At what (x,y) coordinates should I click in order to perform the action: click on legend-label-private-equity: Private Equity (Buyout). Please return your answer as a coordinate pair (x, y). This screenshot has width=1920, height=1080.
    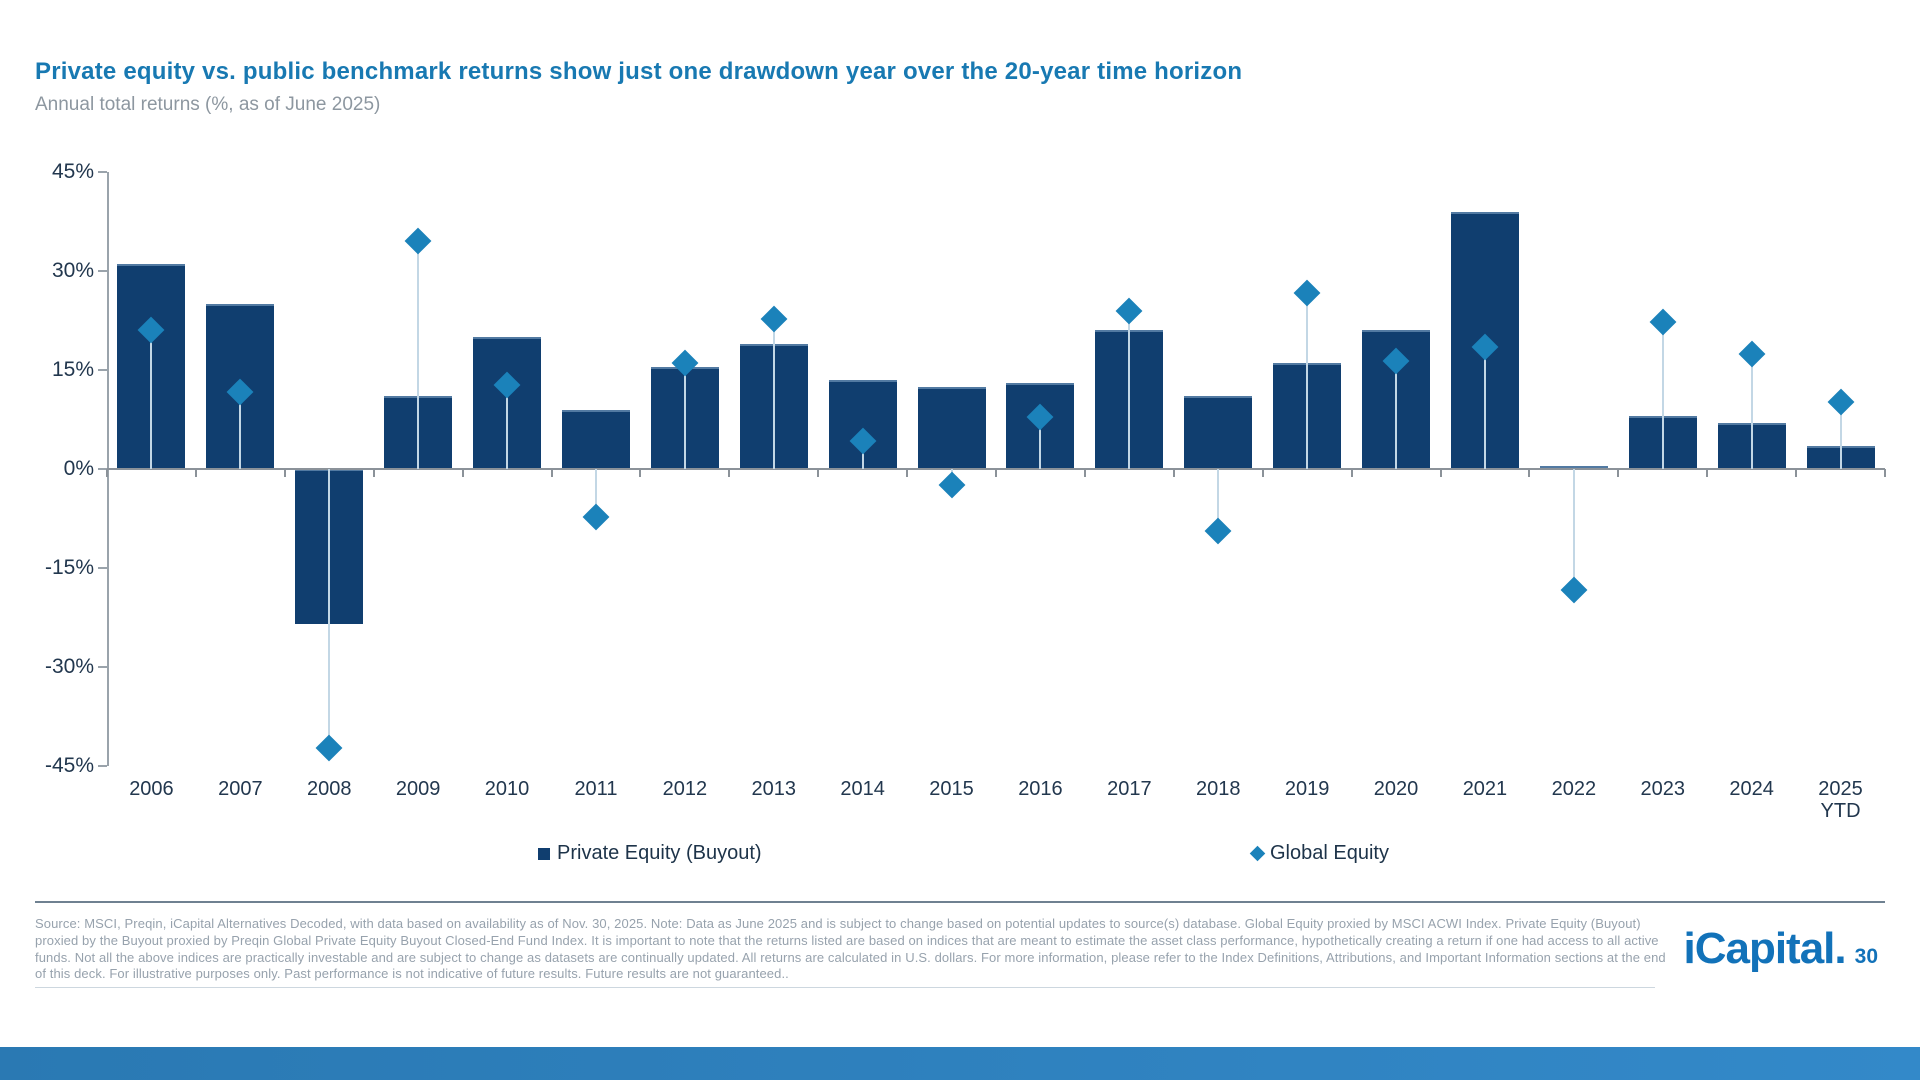
    Looking at the image, I should click on (659, 853).